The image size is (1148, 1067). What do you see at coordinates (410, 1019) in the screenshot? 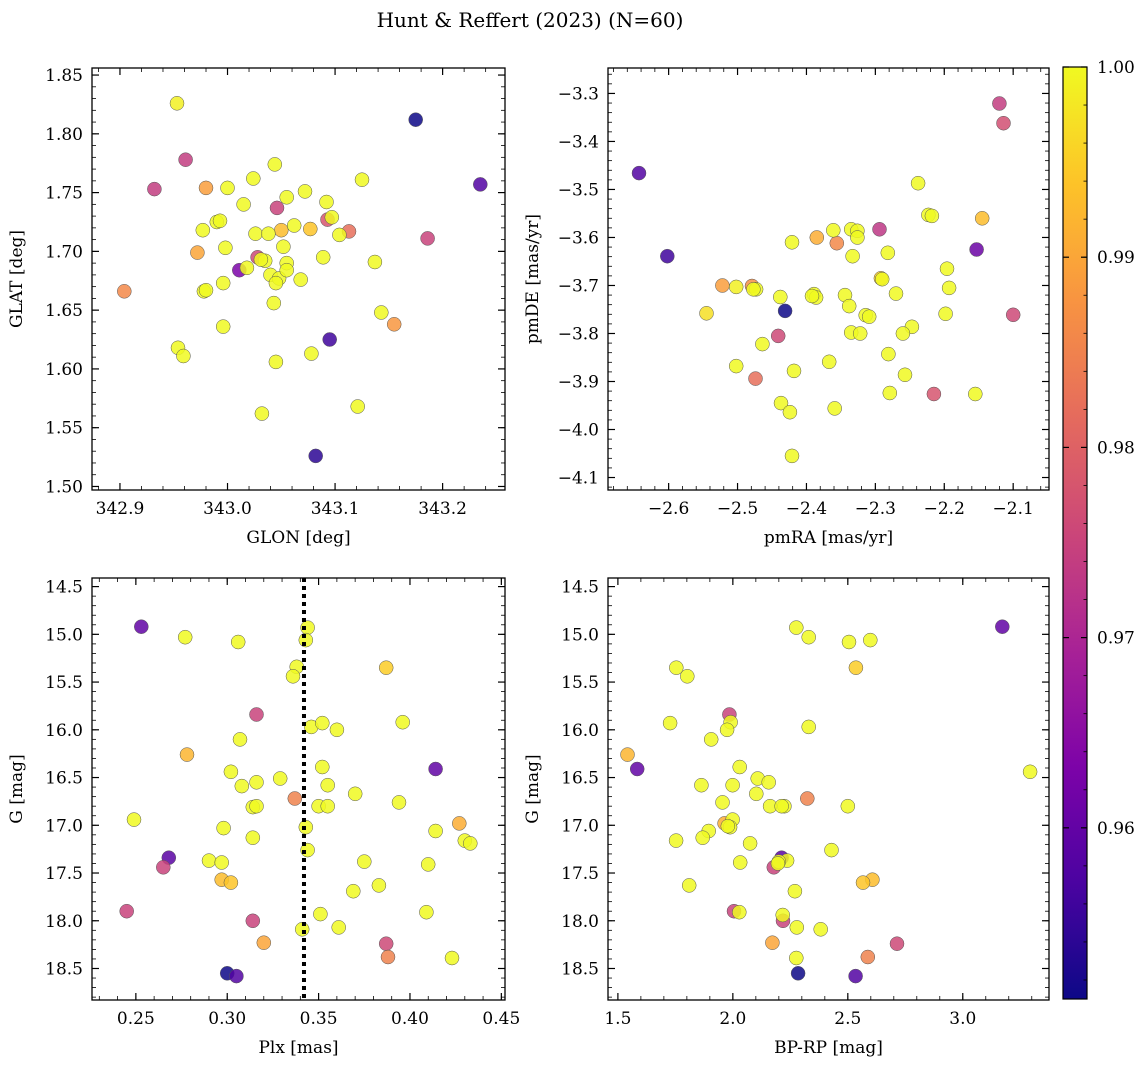
I see `x-tick-label: 0.40` at bounding box center [410, 1019].